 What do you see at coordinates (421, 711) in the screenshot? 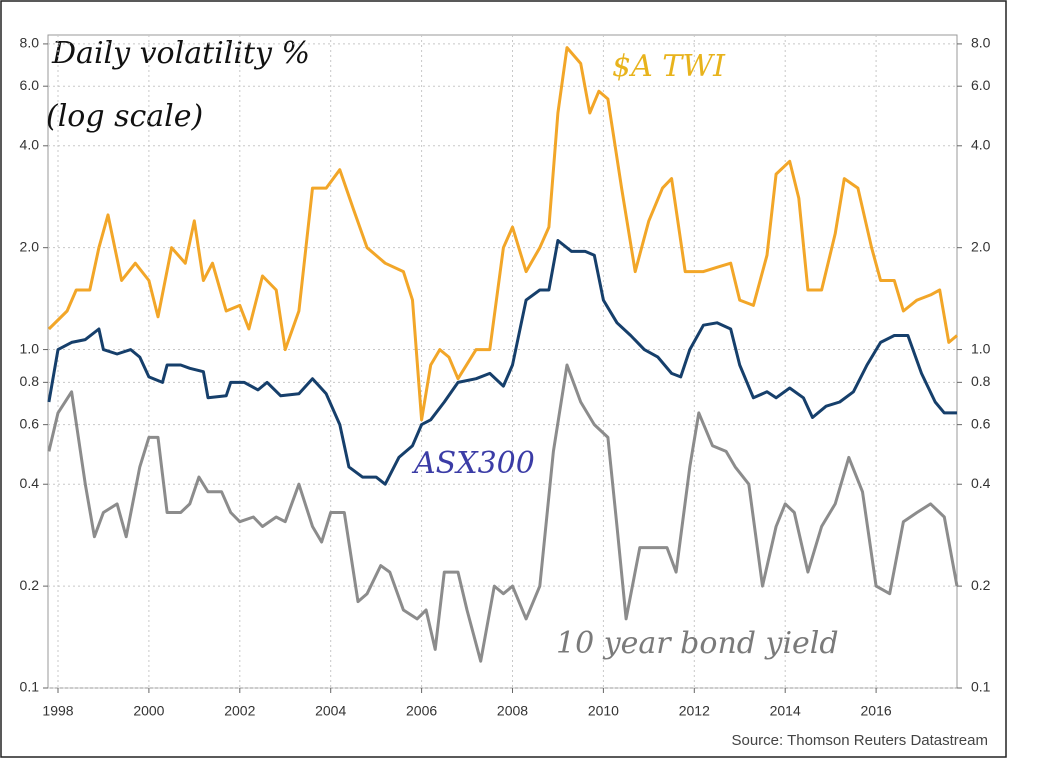
I see `x-tick-label: 2006` at bounding box center [421, 711].